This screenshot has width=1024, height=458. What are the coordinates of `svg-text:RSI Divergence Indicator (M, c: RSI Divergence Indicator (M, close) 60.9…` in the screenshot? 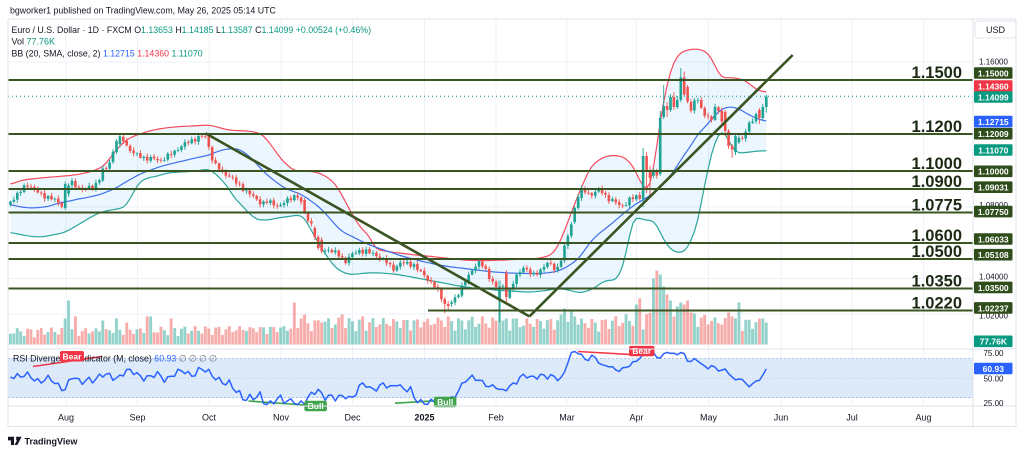 It's located at (115, 358).